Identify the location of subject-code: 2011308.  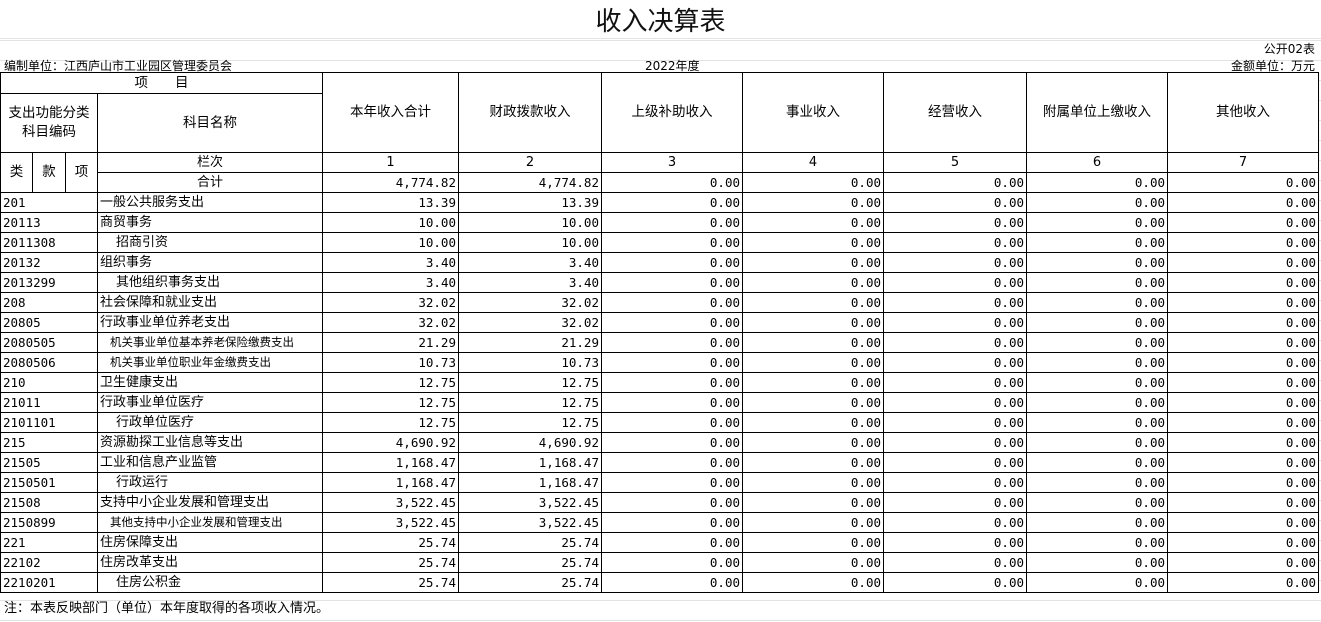
(49, 242).